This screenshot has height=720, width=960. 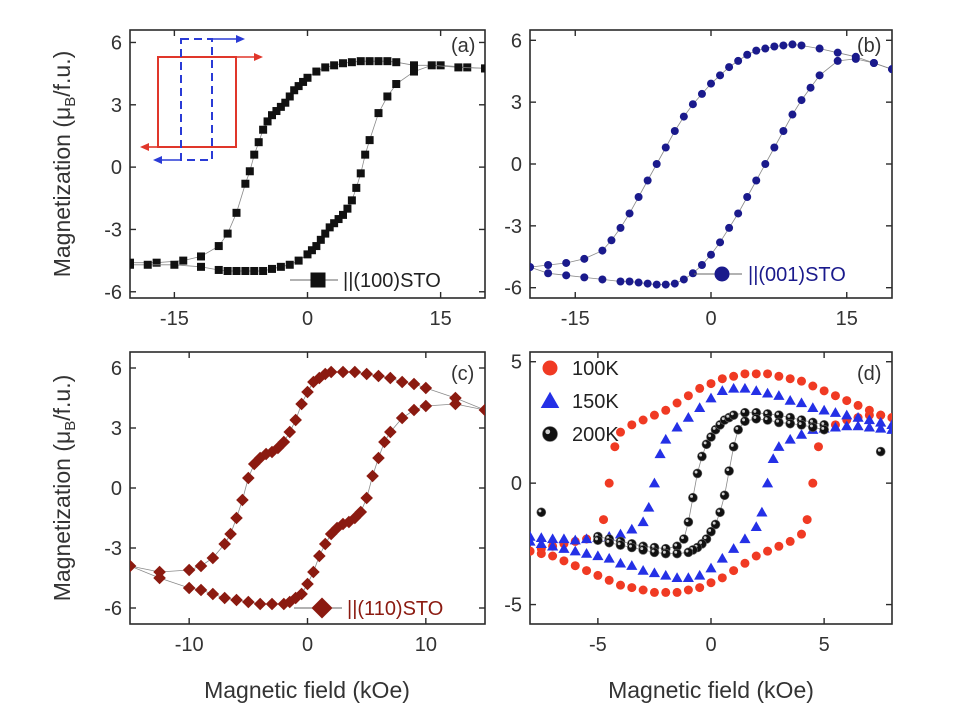 I want to click on legend-marker-200K-highlight, so click(x=548, y=432).